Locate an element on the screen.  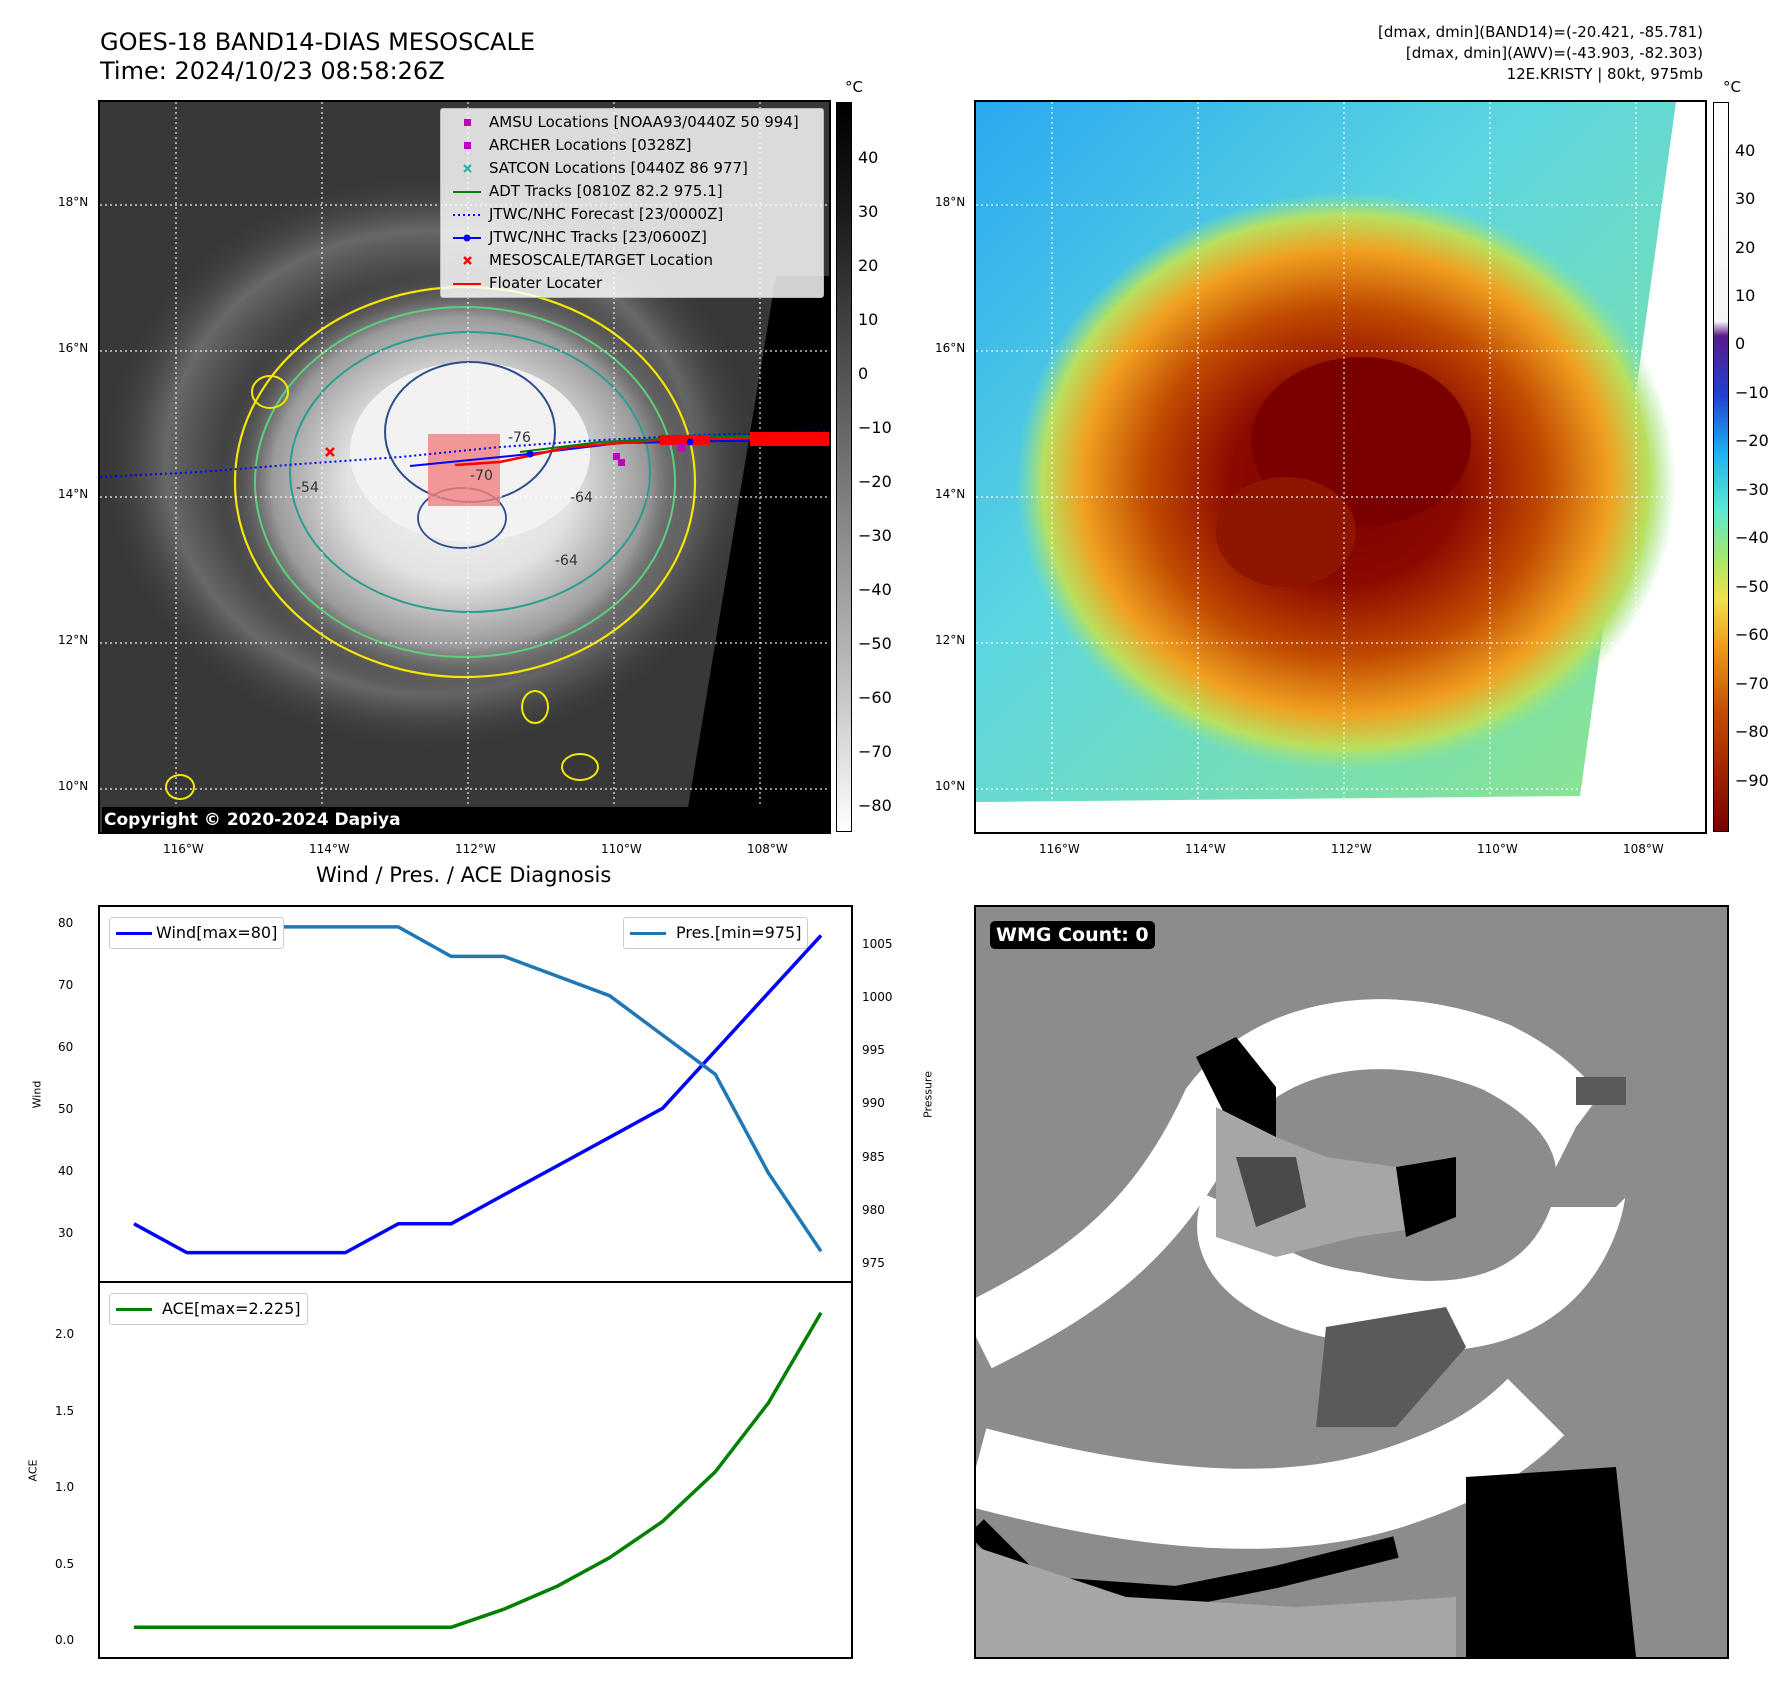
pressure-tick: 990 is located at coordinates (873, 1103).